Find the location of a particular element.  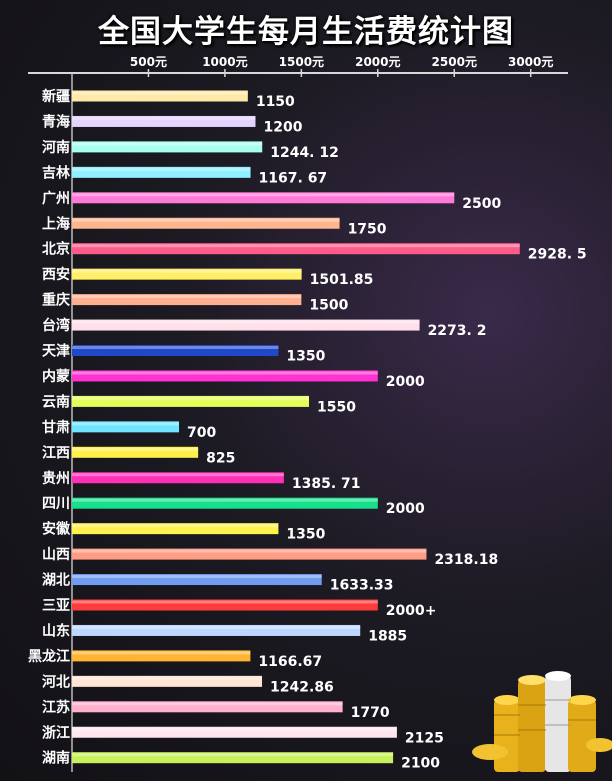

value-label: 1244. 12 is located at coordinates (304, 153).